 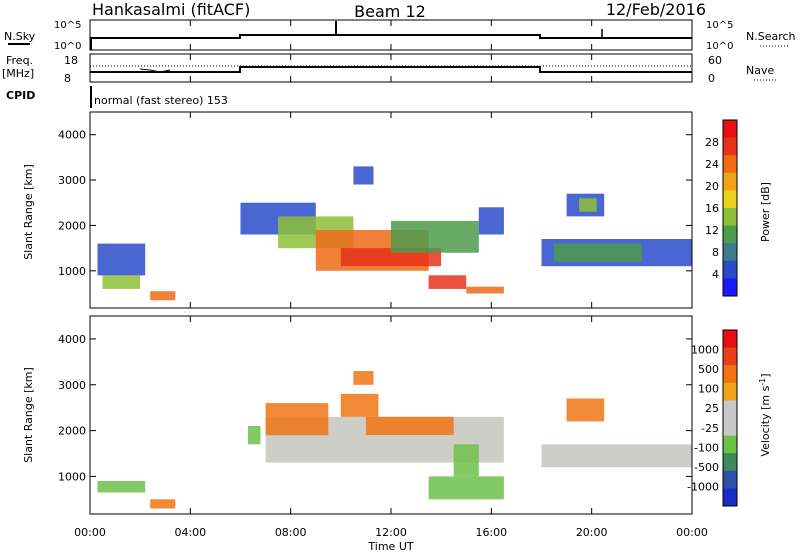 I want to click on colorbar-tick-label: -25, so click(x=710, y=428).